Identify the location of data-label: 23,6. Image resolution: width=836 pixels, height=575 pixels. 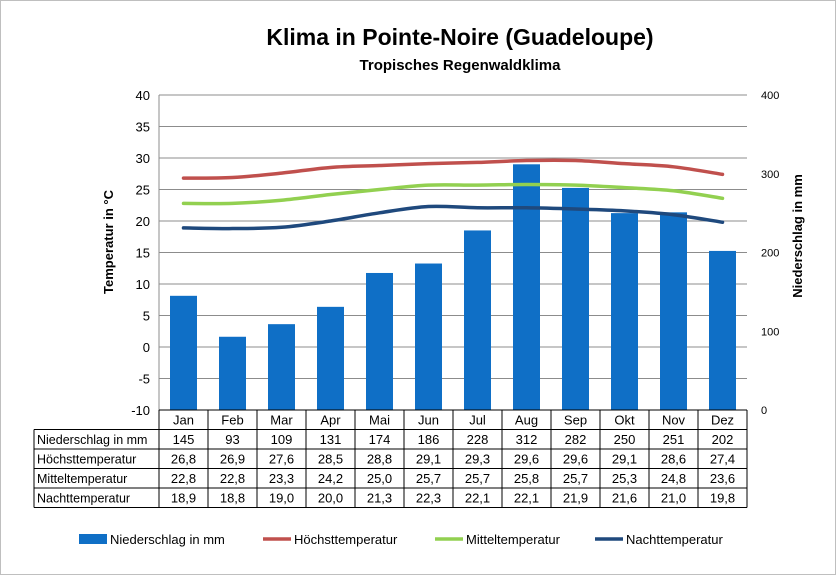
(722, 478).